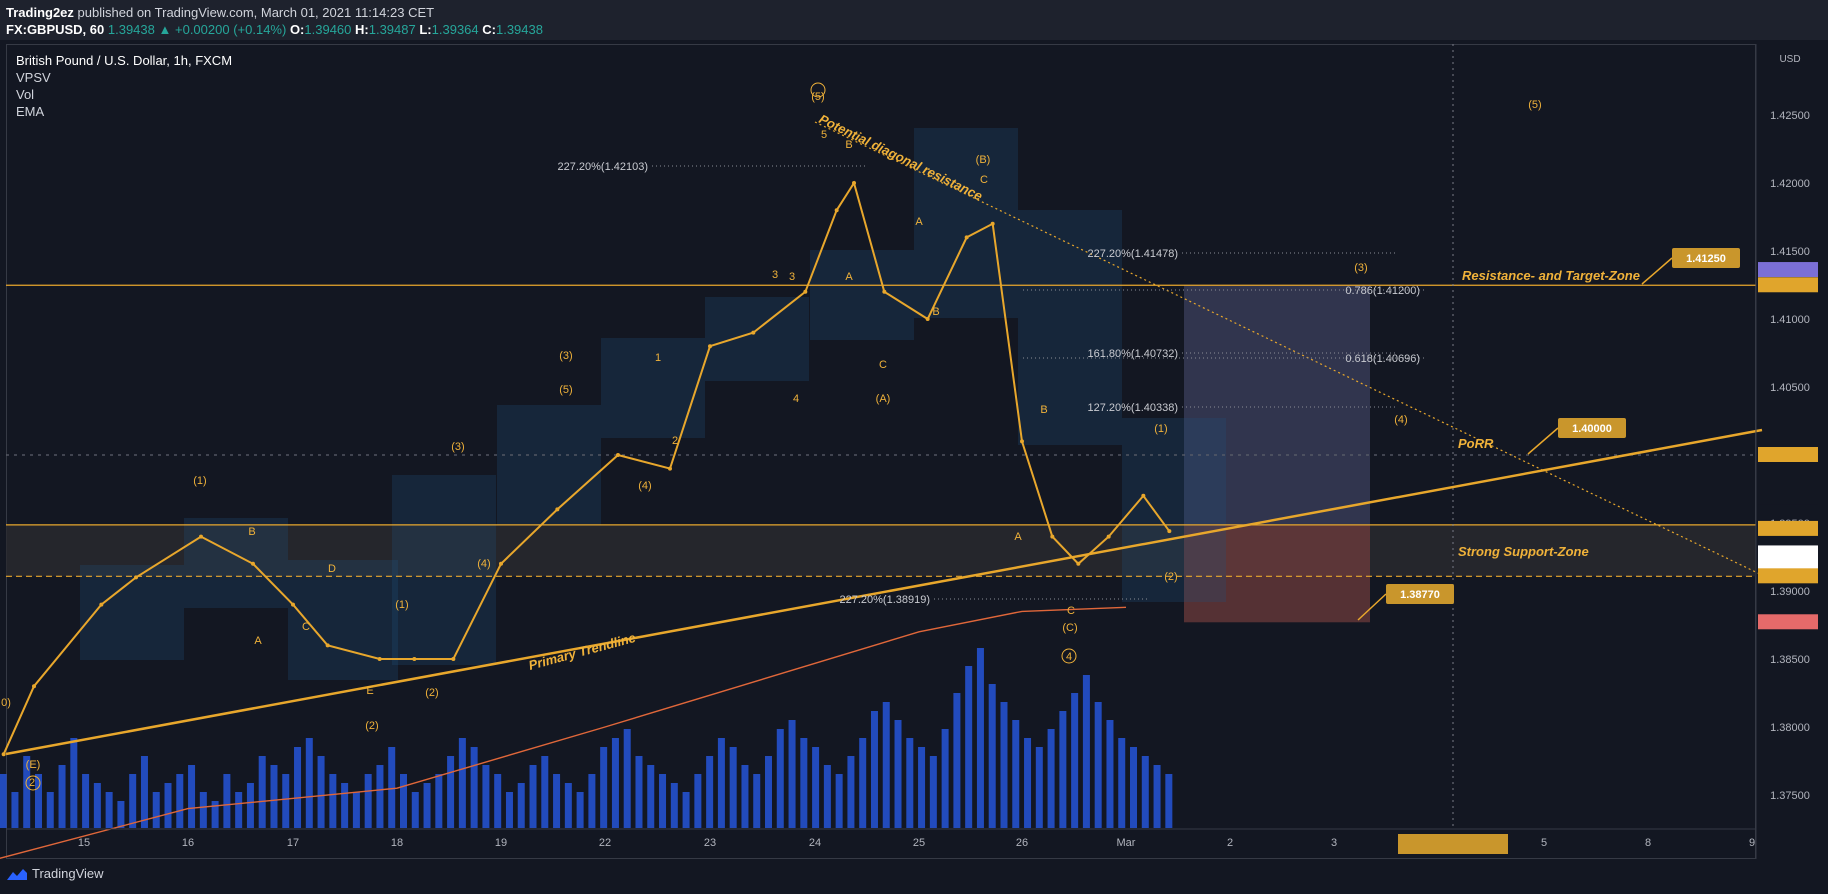 The image size is (1828, 894). Describe the element at coordinates (1022, 843) in the screenshot. I see `x-tick-label: 26` at that location.